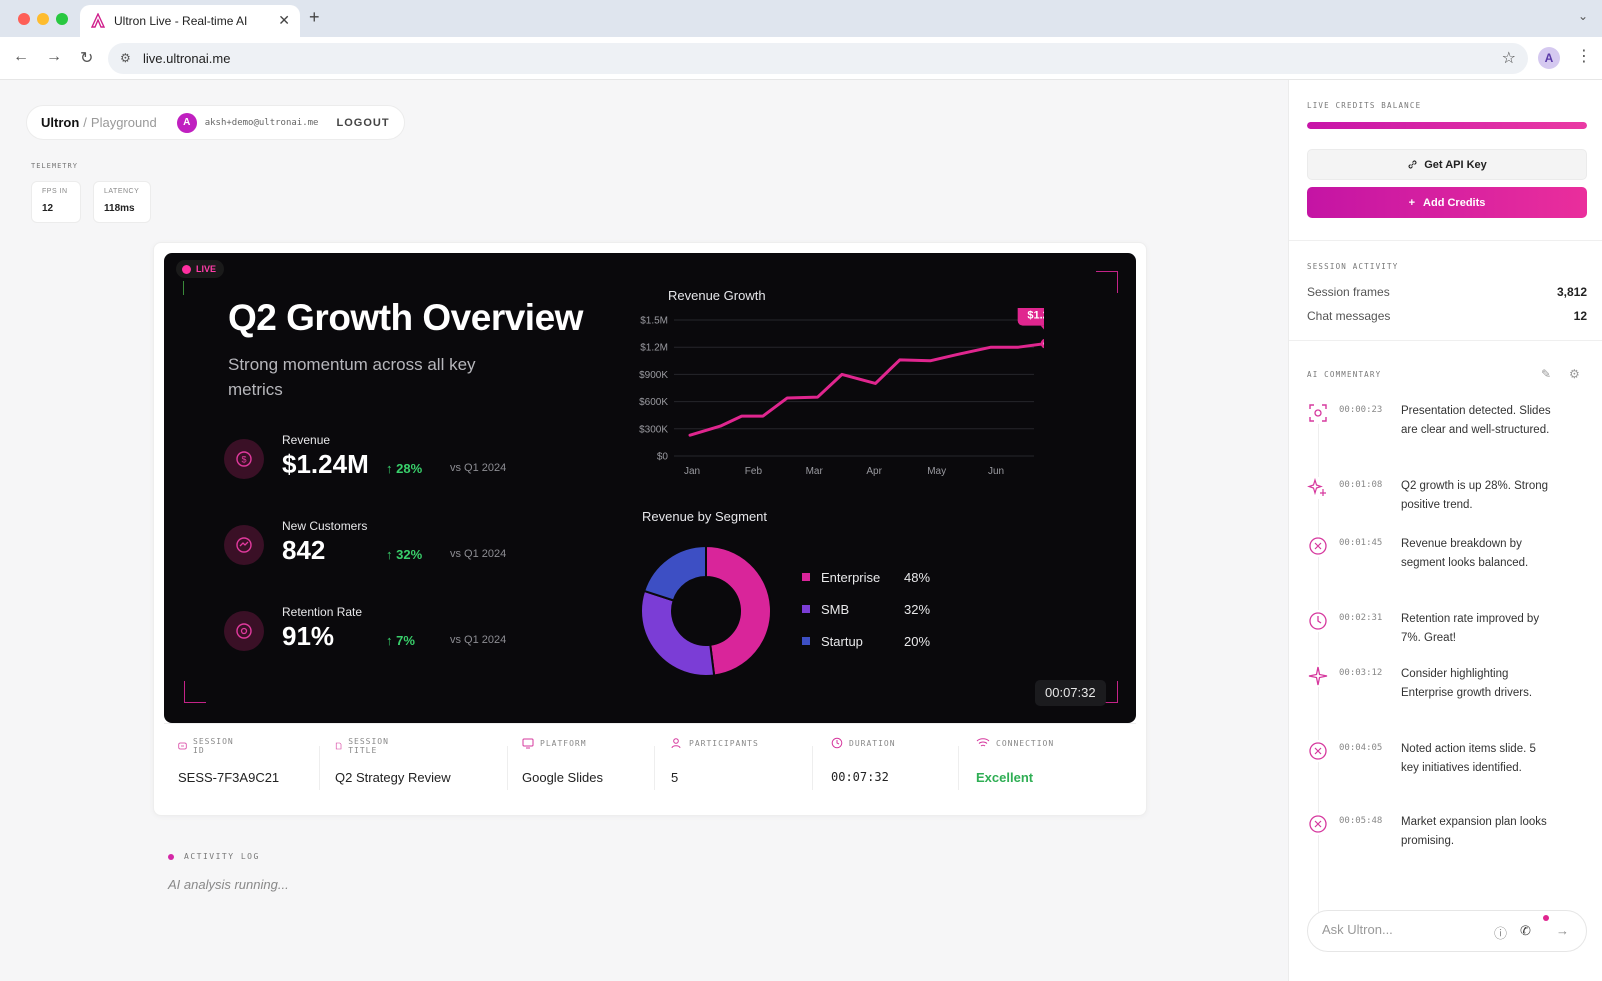 This screenshot has width=1602, height=981. Describe the element at coordinates (1582, 16) in the screenshot. I see `tab-menu-chevron-icon: ⌄` at that location.